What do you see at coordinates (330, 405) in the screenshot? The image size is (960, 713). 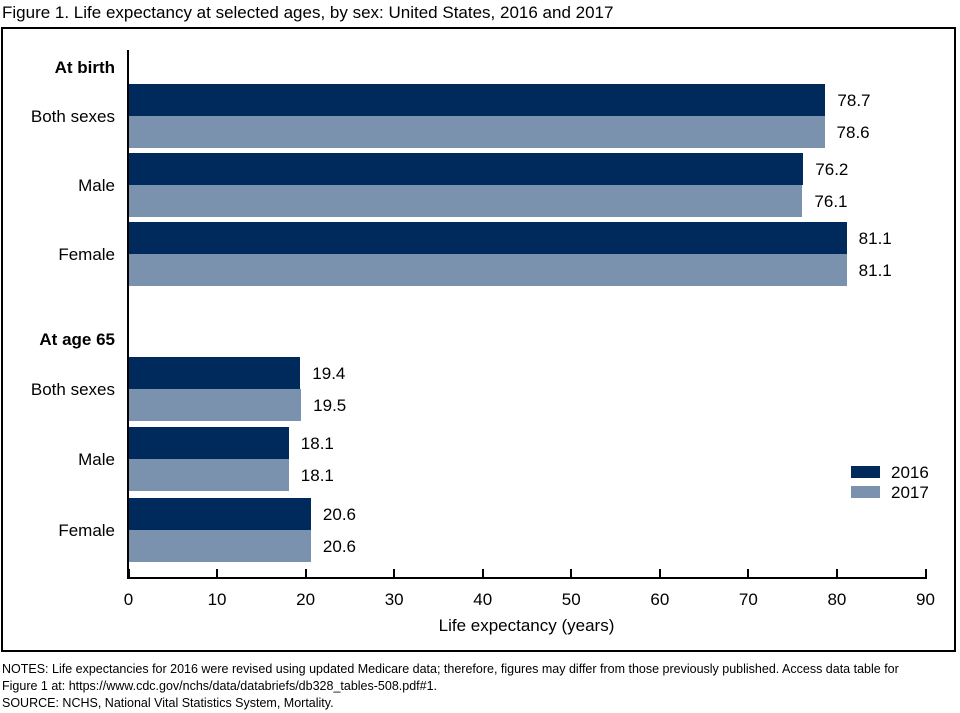 I see `bar-value-label: 19.5` at bounding box center [330, 405].